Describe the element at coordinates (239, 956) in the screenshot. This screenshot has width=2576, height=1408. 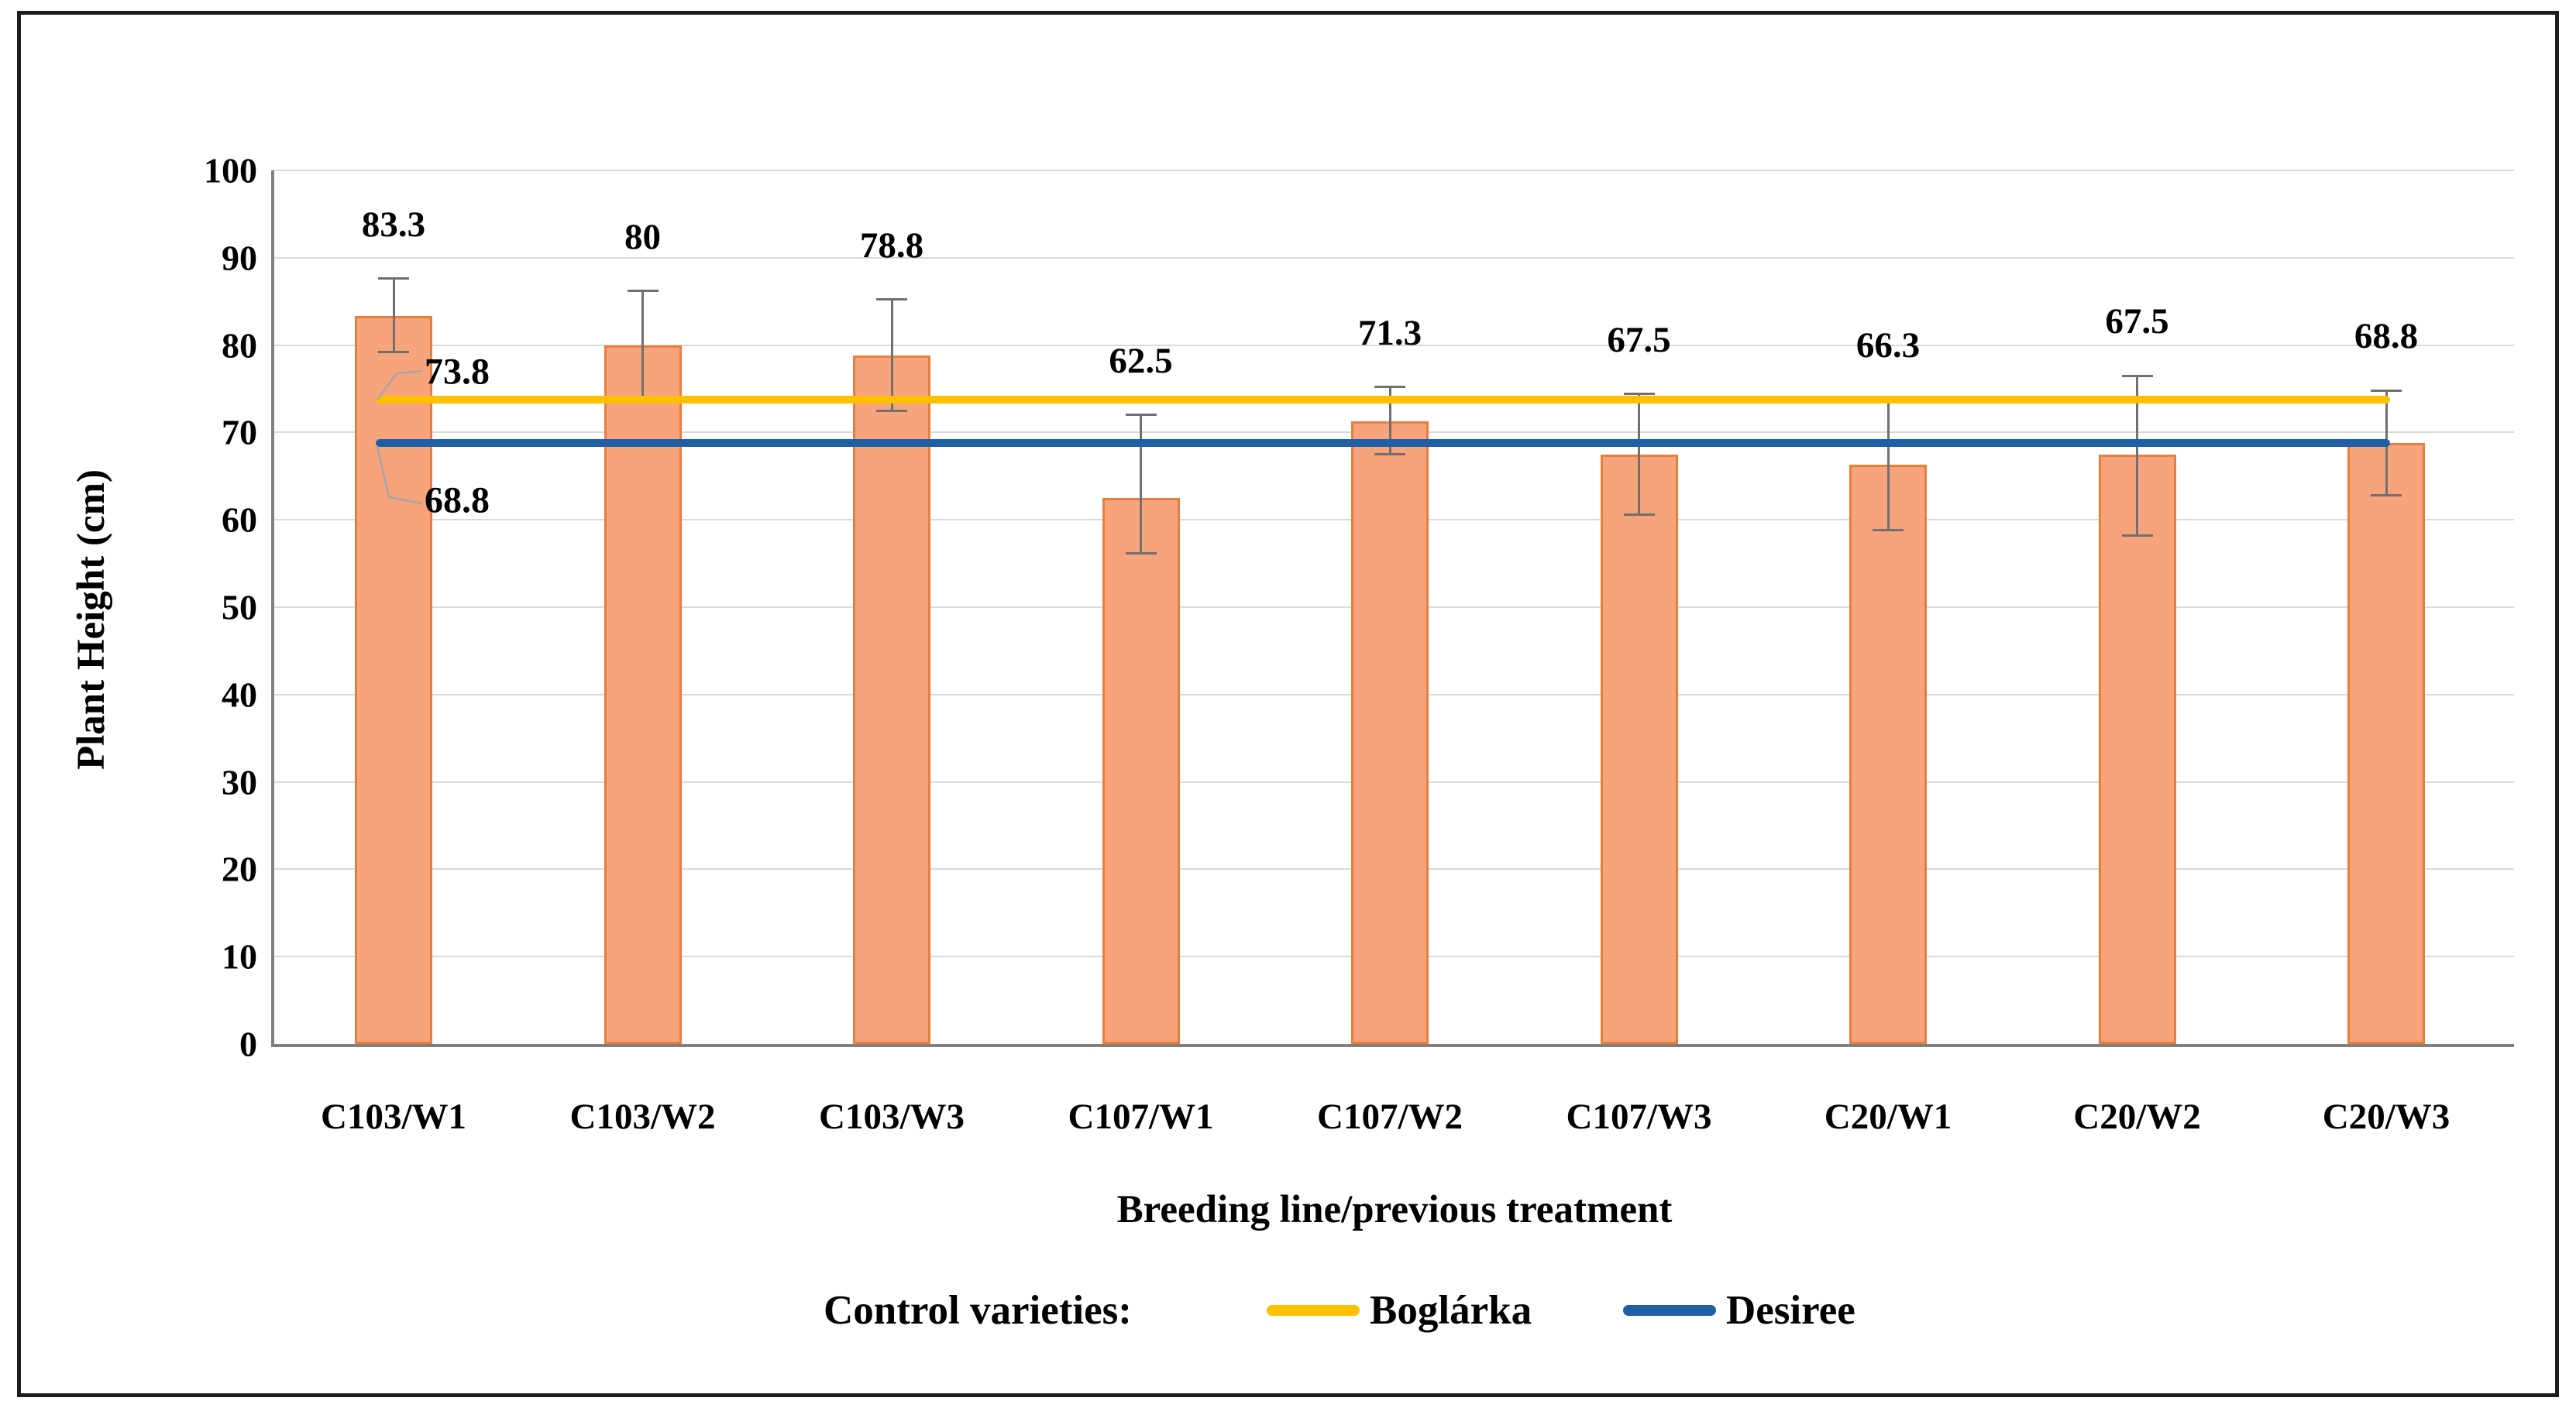
I see `y-tick-label-10: 10` at that location.